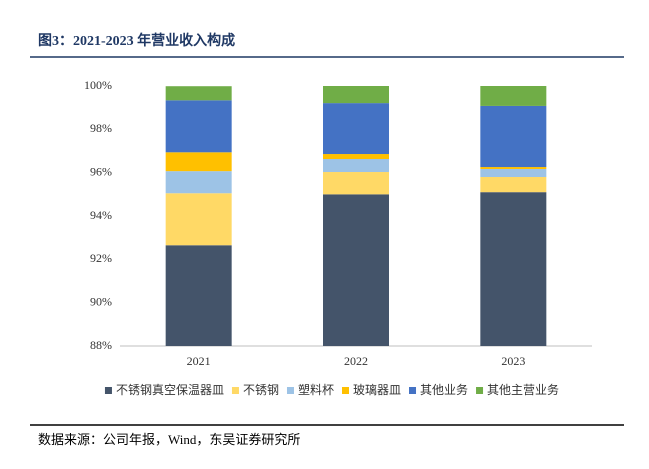  What do you see at coordinates (101, 258) in the screenshot?
I see `y-tick-label: 92%` at bounding box center [101, 258].